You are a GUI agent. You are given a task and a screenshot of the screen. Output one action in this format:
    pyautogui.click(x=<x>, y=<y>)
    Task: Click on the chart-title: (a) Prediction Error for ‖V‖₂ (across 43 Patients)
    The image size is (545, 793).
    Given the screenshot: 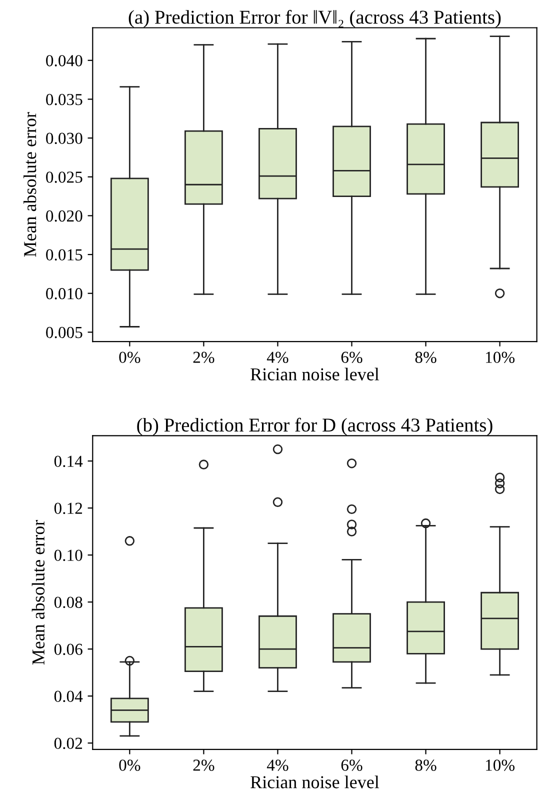 What is the action you would take?
    pyautogui.click(x=314, y=19)
    